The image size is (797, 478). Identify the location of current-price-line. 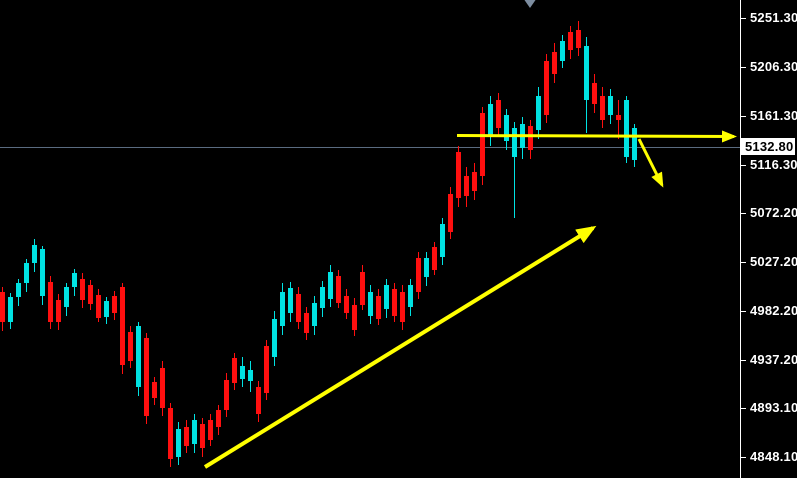
(370, 147).